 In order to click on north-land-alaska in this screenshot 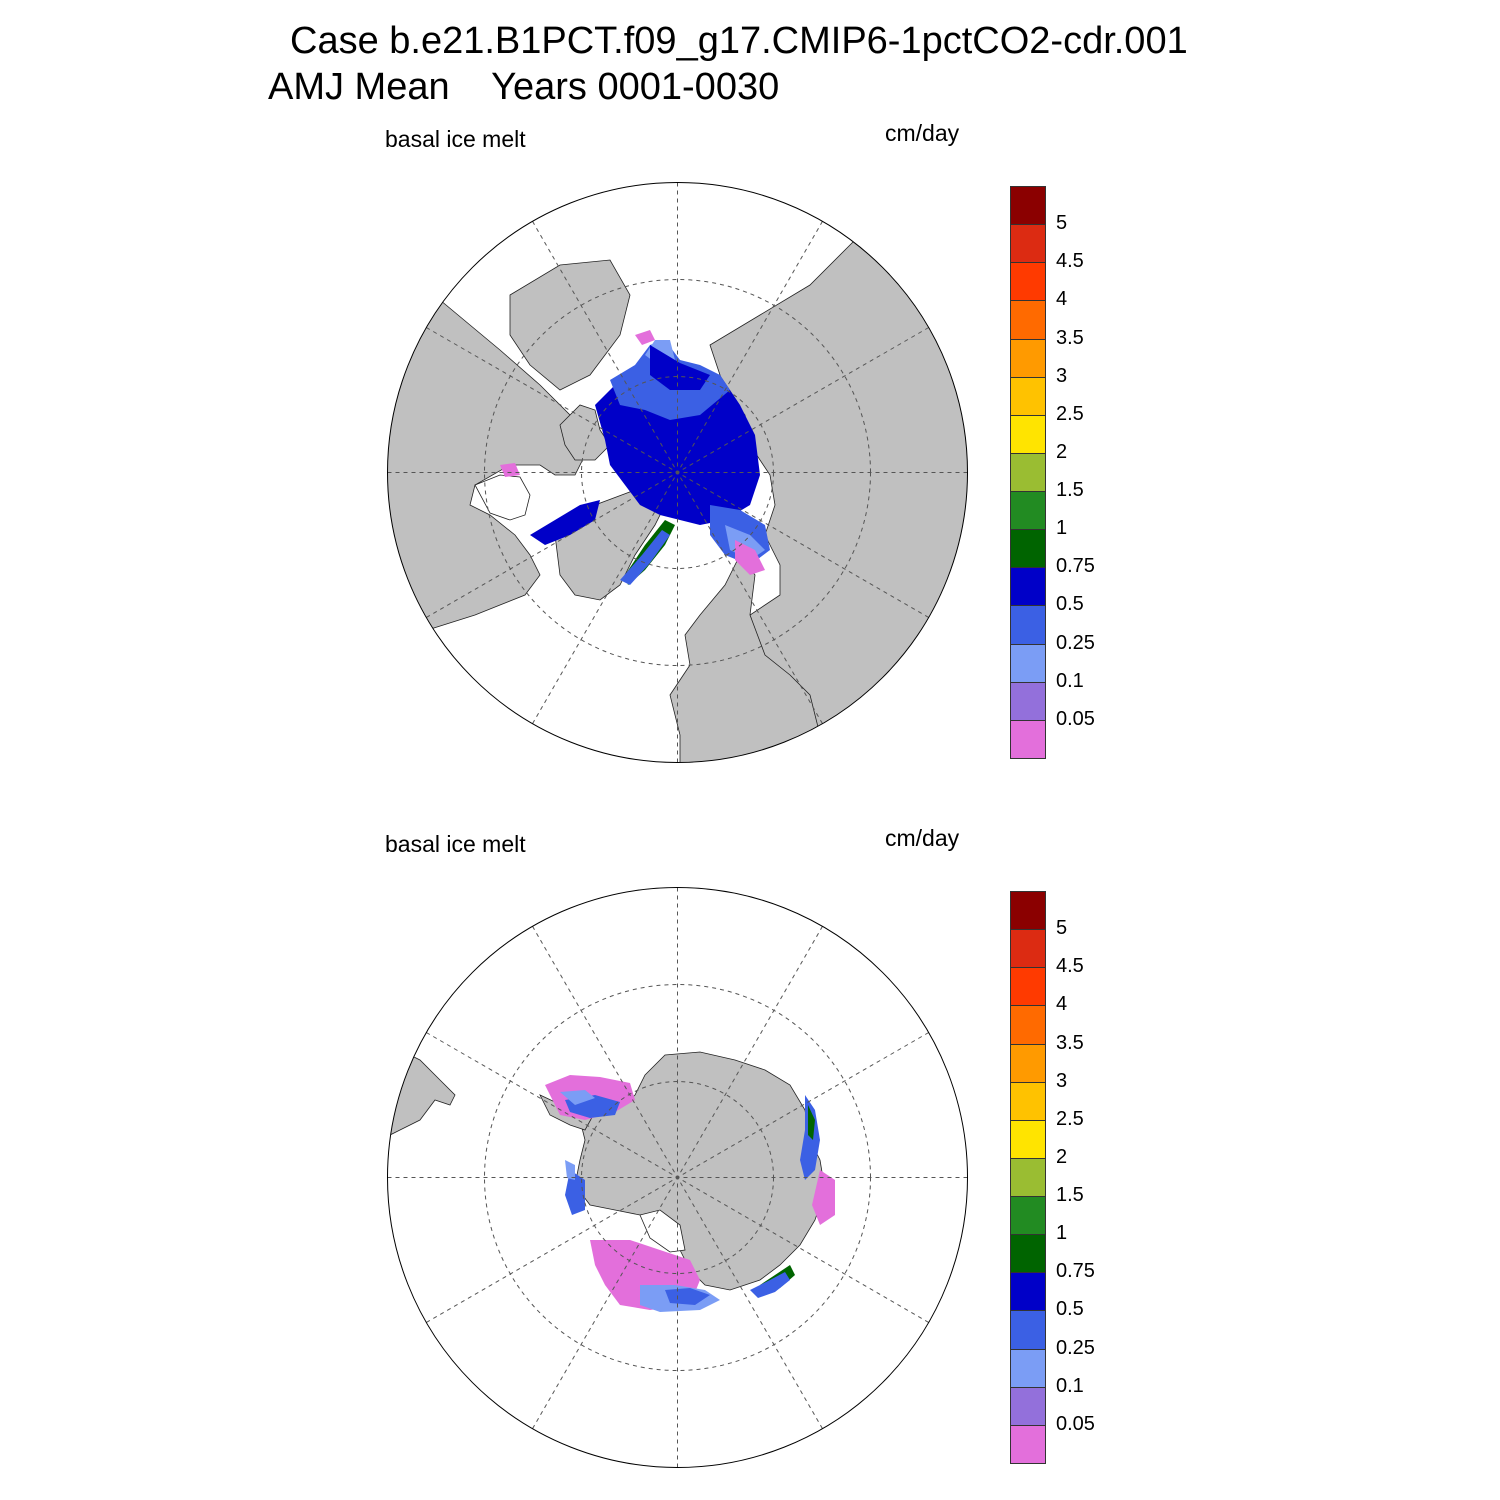, I will do `click(570, 325)`.